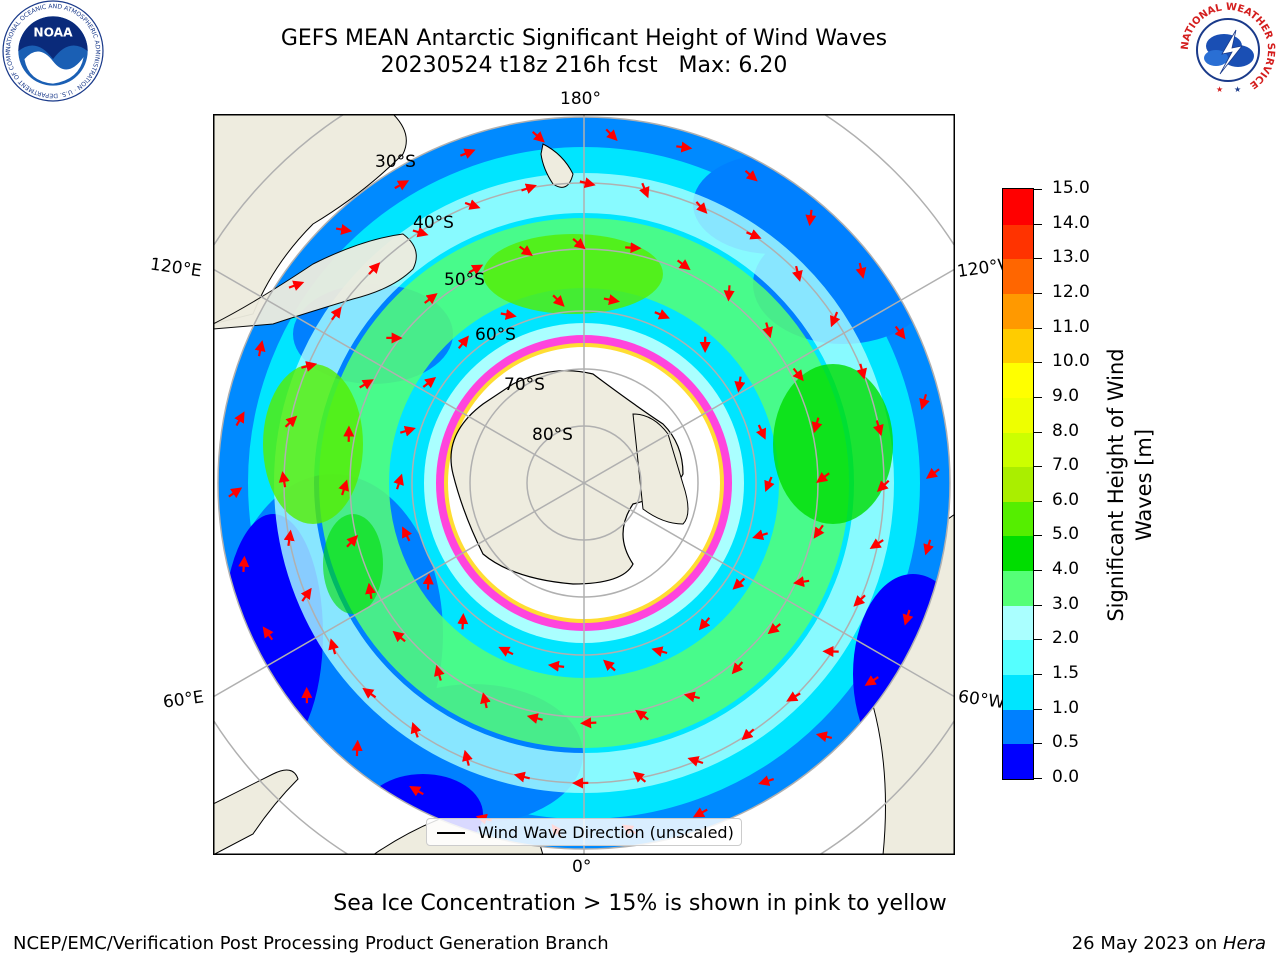 The width and height of the screenshot is (1280, 960). Describe the element at coordinates (1130, 485) in the screenshot. I see `colorbar-label: Significant Height of Wind Waves [m]` at that location.